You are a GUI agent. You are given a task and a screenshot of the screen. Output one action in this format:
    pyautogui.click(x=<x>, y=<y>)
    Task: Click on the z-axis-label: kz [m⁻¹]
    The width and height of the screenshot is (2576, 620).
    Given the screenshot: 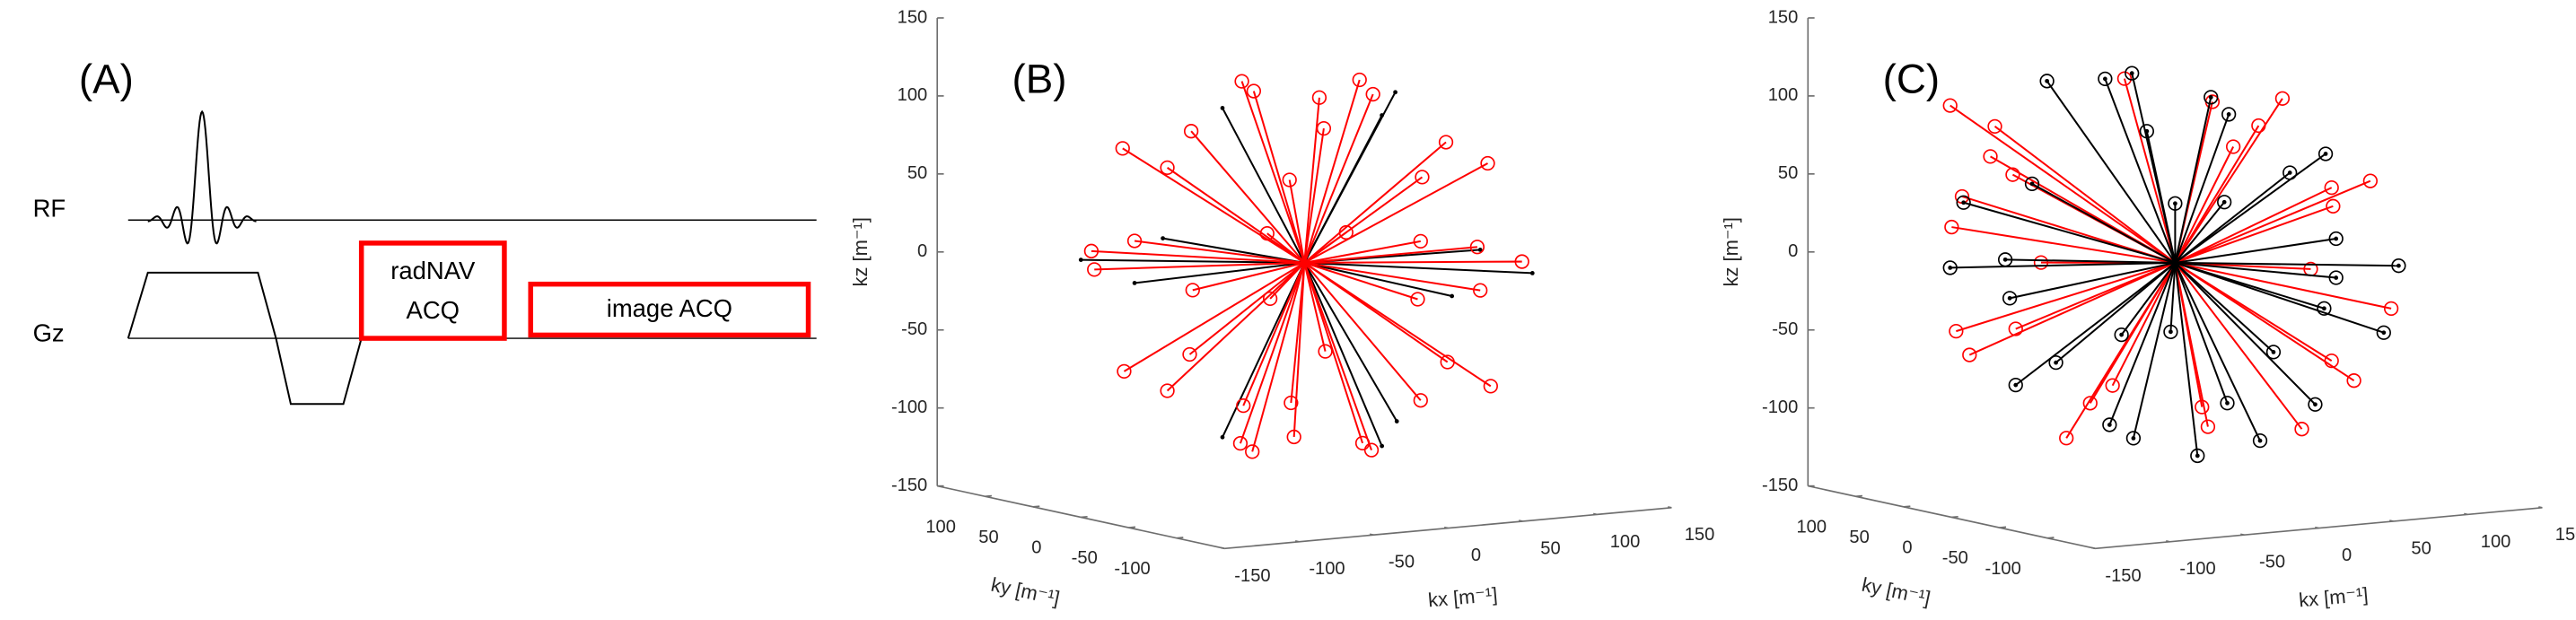 What is the action you would take?
    pyautogui.click(x=860, y=251)
    